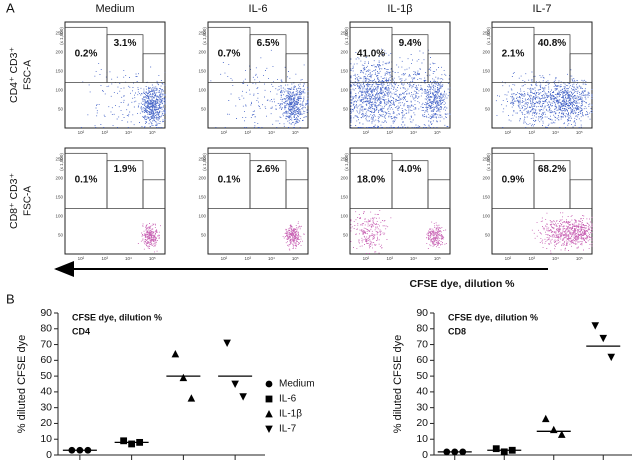 The image size is (640, 464). I want to click on gate-percent: 2.1%, so click(513, 53).